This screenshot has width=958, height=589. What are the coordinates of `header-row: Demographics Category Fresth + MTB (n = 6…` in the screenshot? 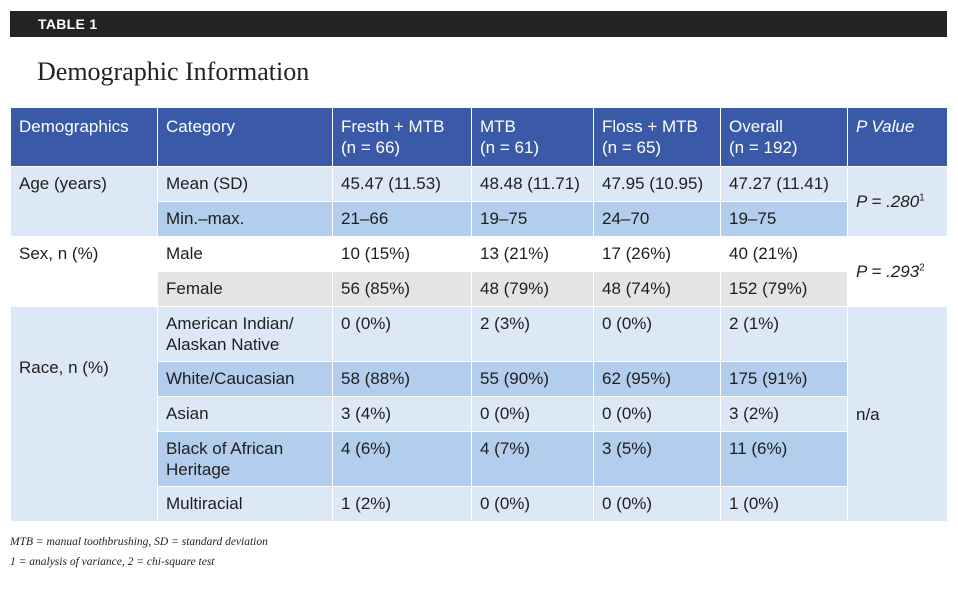 It's located at (479, 137).